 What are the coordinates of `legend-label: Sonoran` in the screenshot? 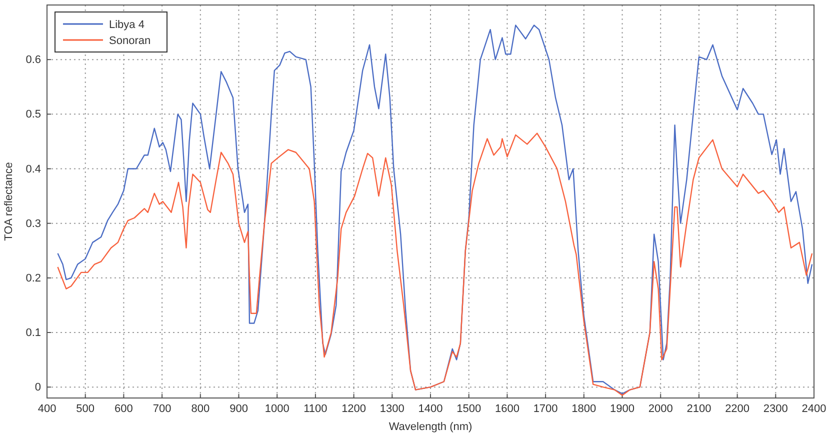 It's located at (130, 41).